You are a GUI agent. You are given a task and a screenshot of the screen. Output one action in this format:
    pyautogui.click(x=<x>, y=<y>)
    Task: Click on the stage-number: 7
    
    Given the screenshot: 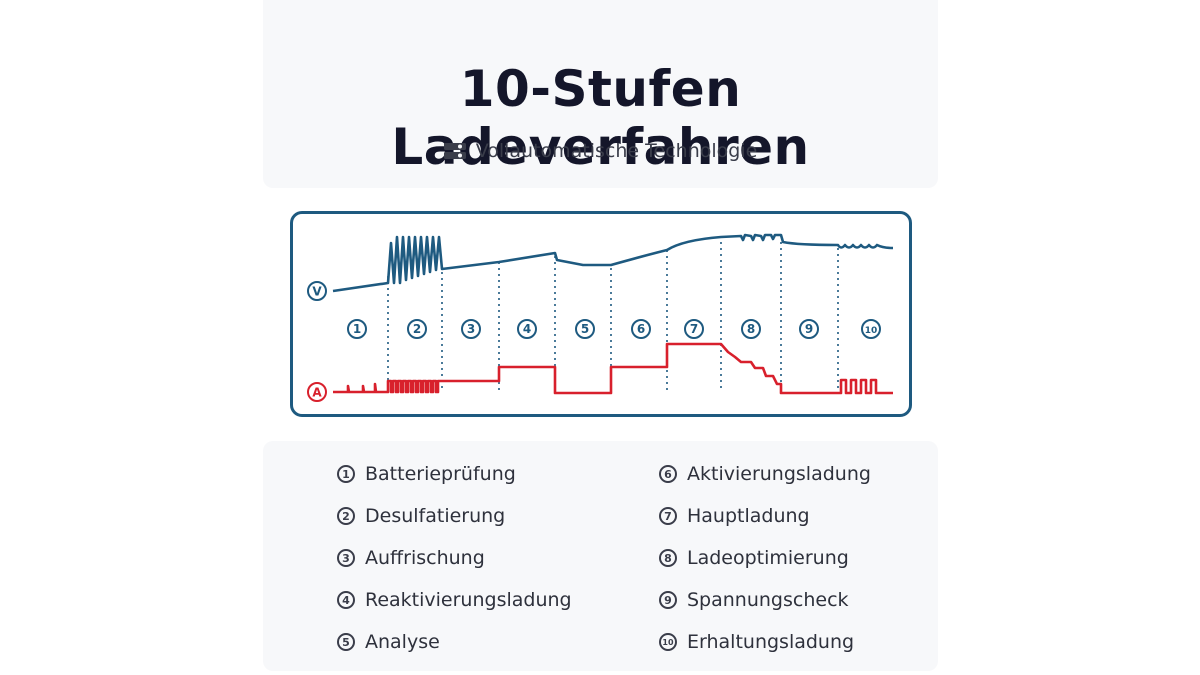 What is the action you would take?
    pyautogui.click(x=694, y=329)
    